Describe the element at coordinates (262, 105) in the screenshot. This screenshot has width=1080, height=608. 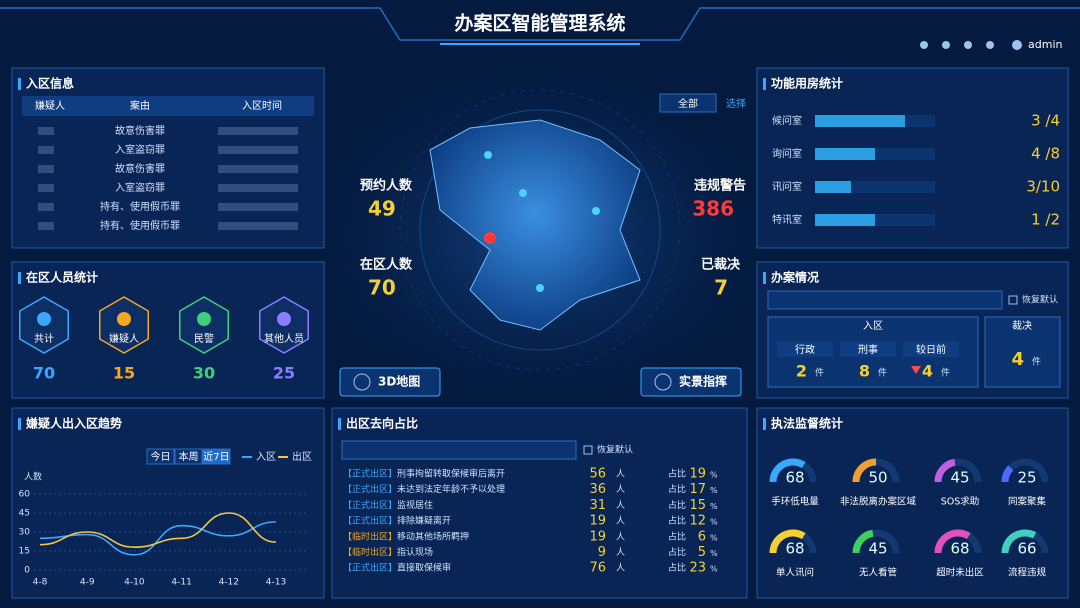
I see `column-header: 入区时间` at that location.